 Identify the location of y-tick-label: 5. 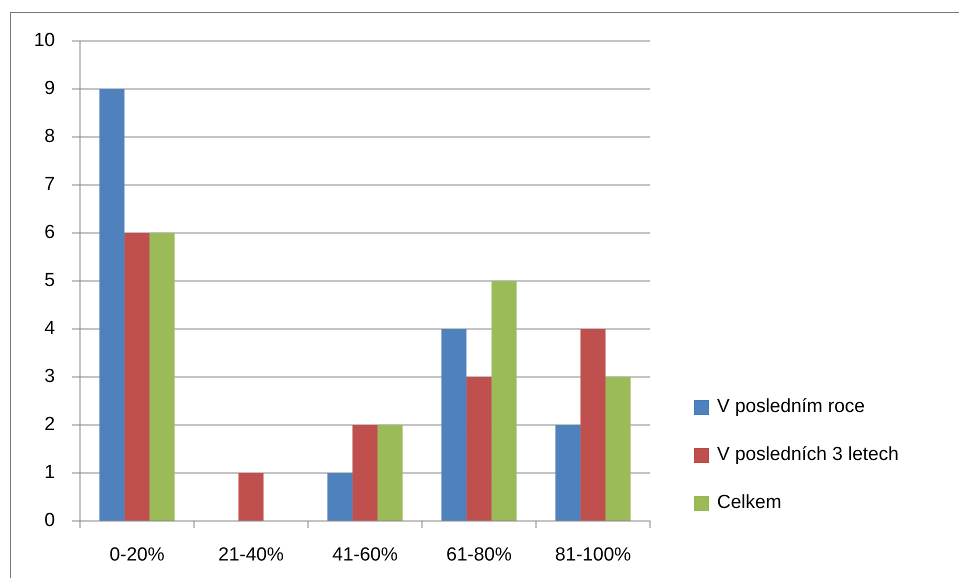
(49, 281).